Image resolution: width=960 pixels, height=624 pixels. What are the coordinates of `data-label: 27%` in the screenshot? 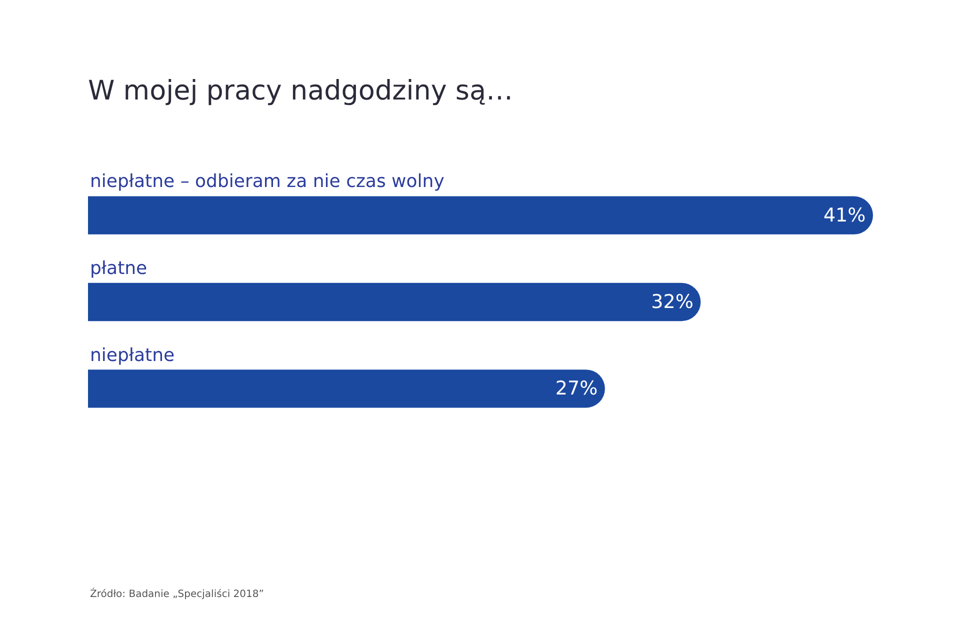 It's located at (576, 389).